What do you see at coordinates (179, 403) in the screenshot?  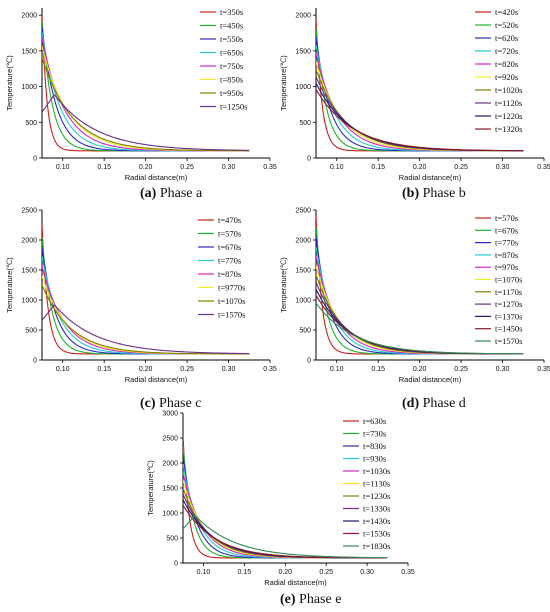 I see `caption-text: Phase c` at bounding box center [179, 403].